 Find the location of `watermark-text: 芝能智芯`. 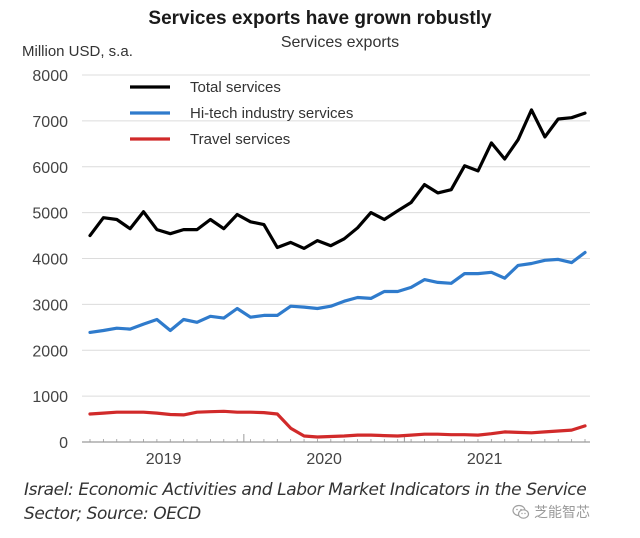

watermark-text: 芝能智芯 is located at coordinates (562, 512).